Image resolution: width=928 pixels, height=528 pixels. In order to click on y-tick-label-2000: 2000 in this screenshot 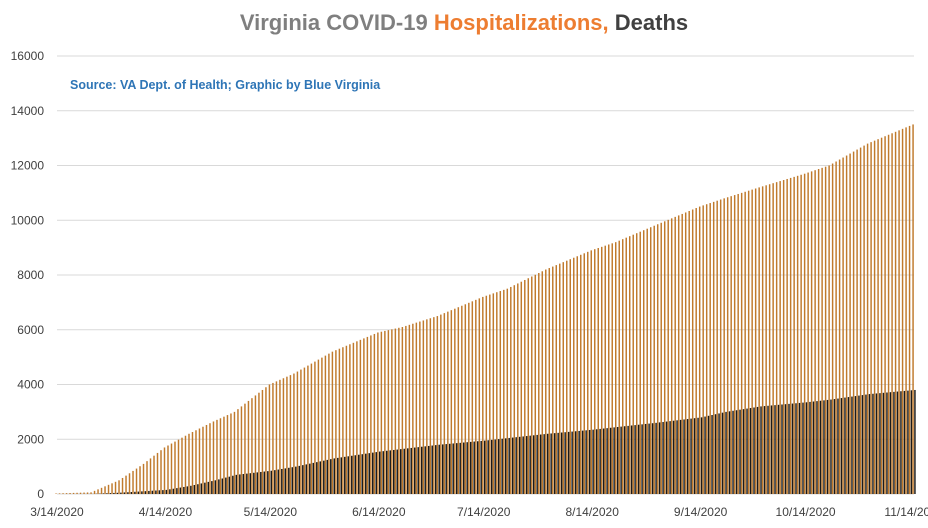, I will do `click(30, 439)`.